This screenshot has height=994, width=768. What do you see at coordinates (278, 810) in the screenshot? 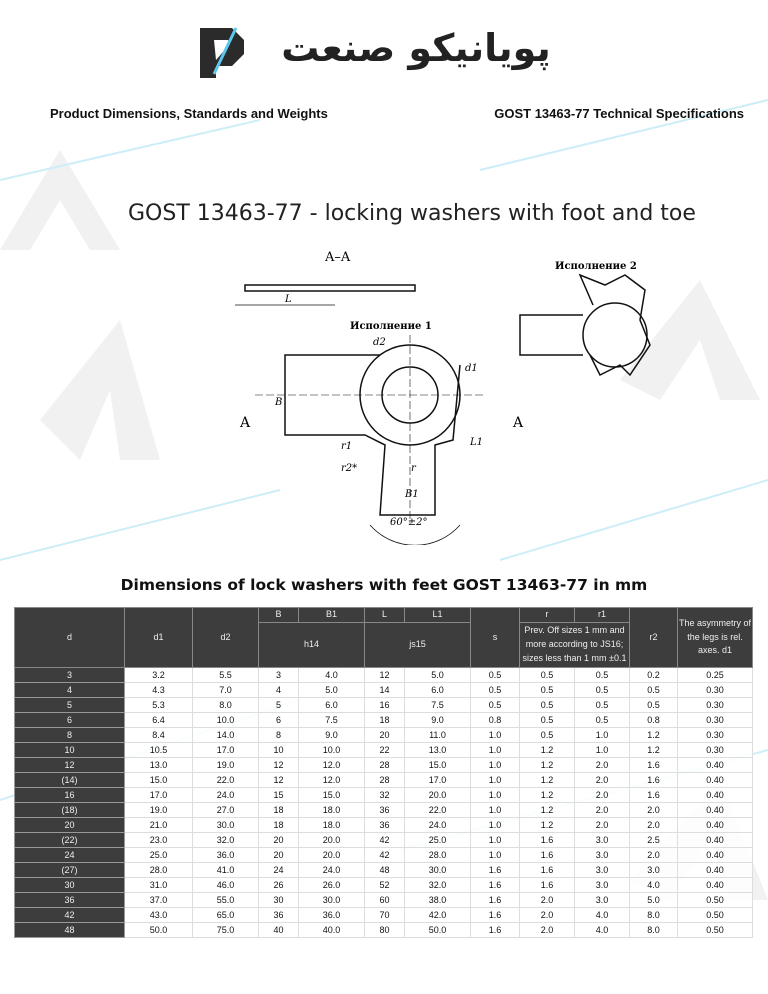
I see `table-cell: 18` at bounding box center [278, 810].